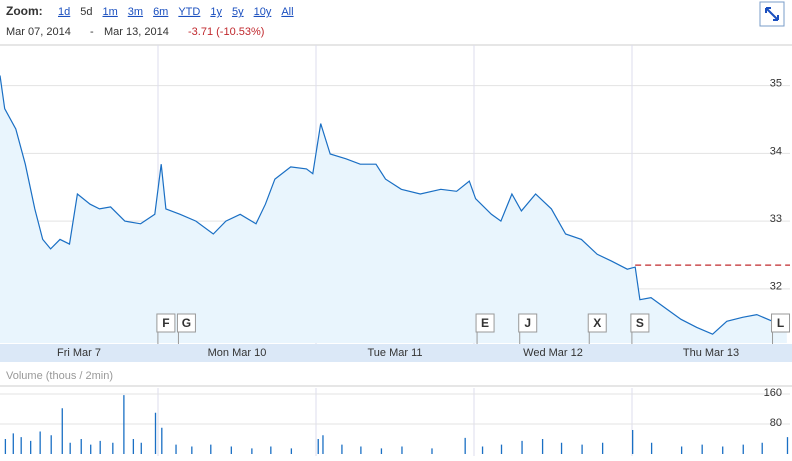 This screenshot has height=461, width=792. What do you see at coordinates (711, 353) in the screenshot?
I see `x-band-label: Thu Mar 13` at bounding box center [711, 353].